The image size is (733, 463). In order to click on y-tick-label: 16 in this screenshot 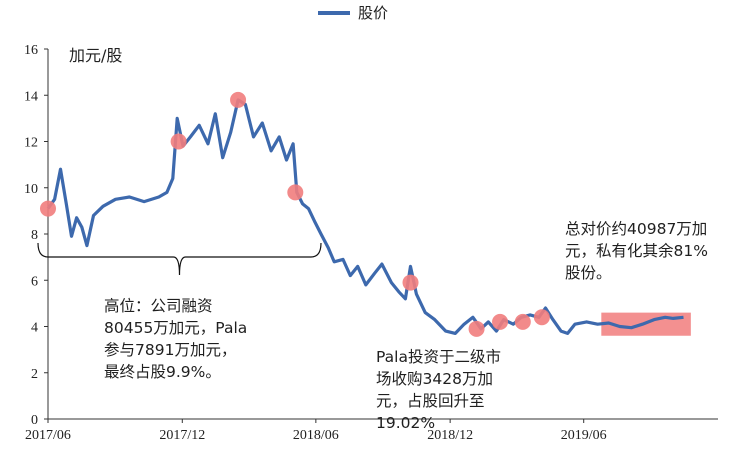, I will do `click(31, 50)`.